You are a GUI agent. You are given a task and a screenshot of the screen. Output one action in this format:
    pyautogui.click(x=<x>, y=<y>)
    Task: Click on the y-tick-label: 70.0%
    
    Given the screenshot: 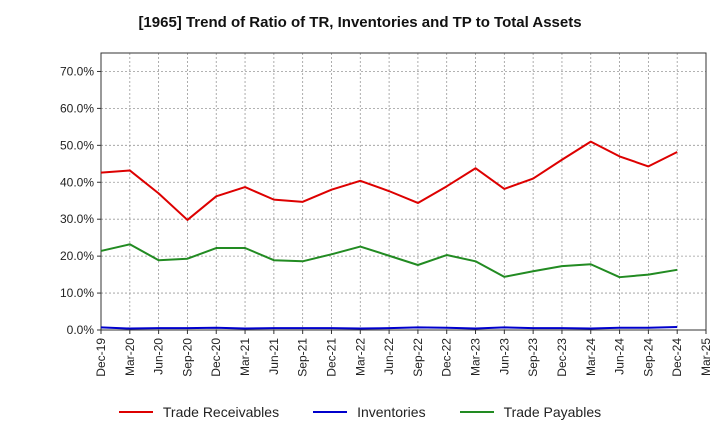 What is the action you would take?
    pyautogui.click(x=77, y=71)
    